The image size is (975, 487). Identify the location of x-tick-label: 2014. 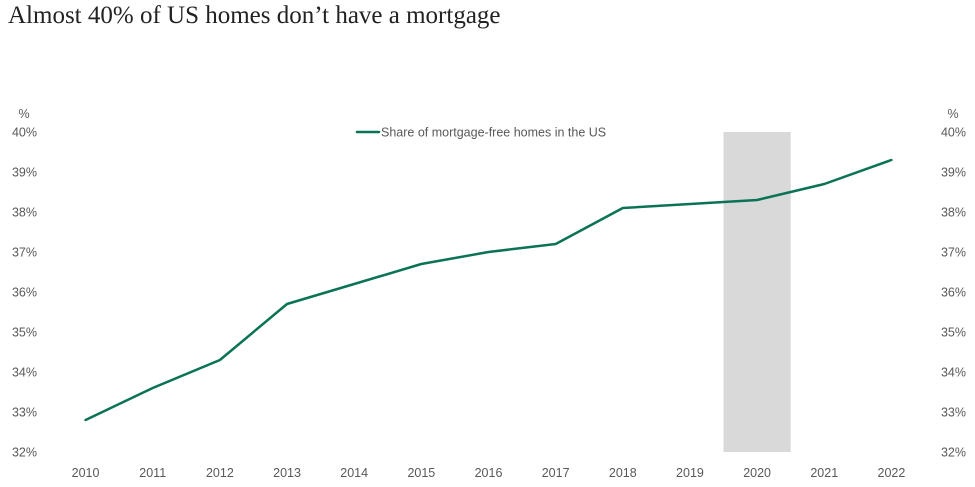
(354, 473).